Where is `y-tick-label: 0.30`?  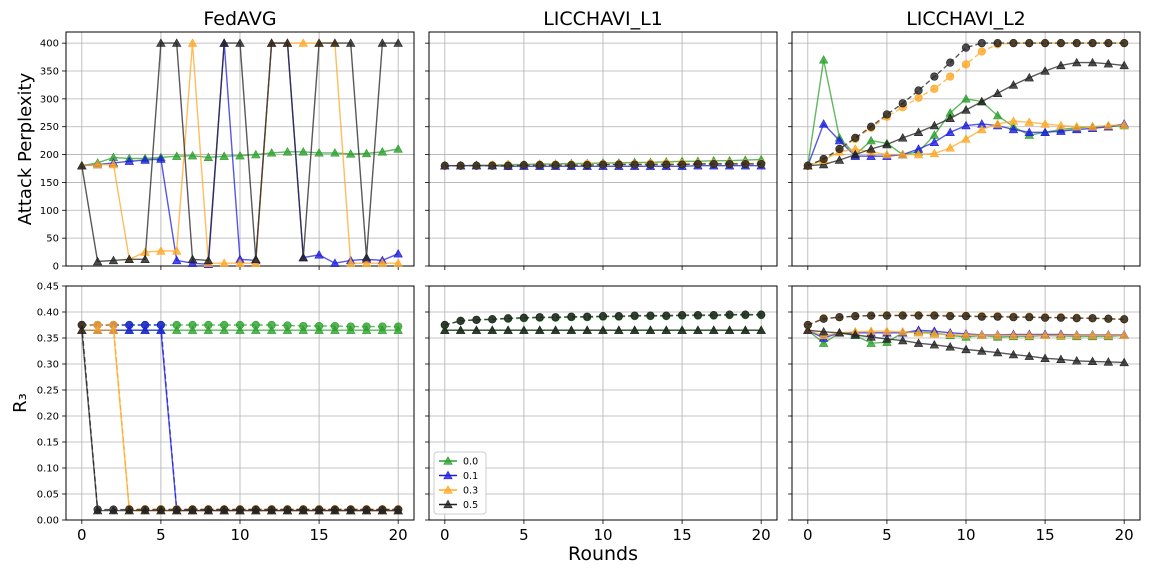
y-tick-label: 0.30 is located at coordinates (48, 365).